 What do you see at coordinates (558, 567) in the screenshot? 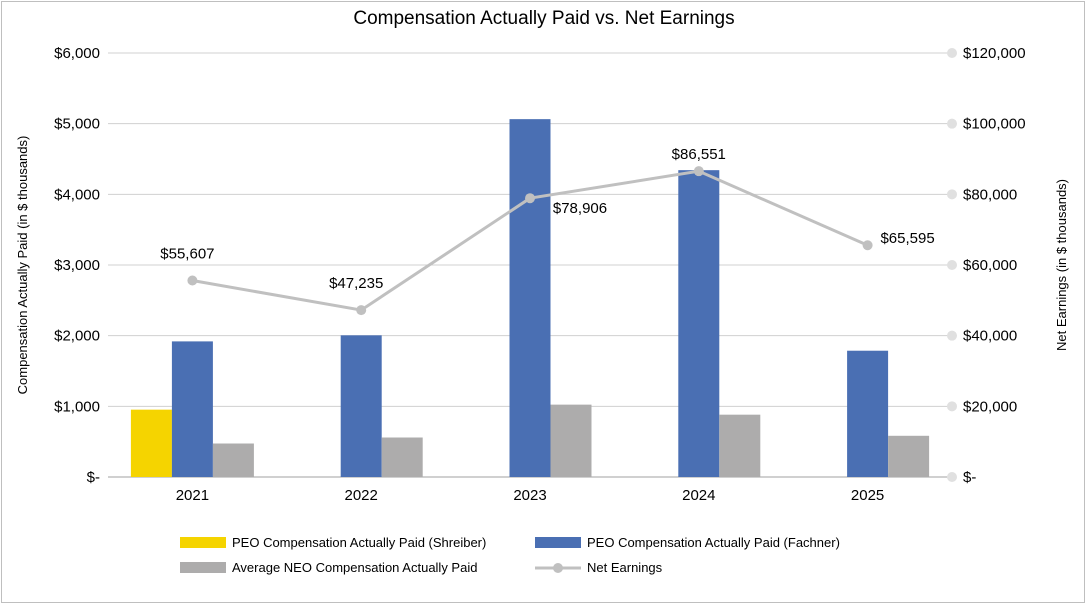
I see `legend-line-marker-icon` at bounding box center [558, 567].